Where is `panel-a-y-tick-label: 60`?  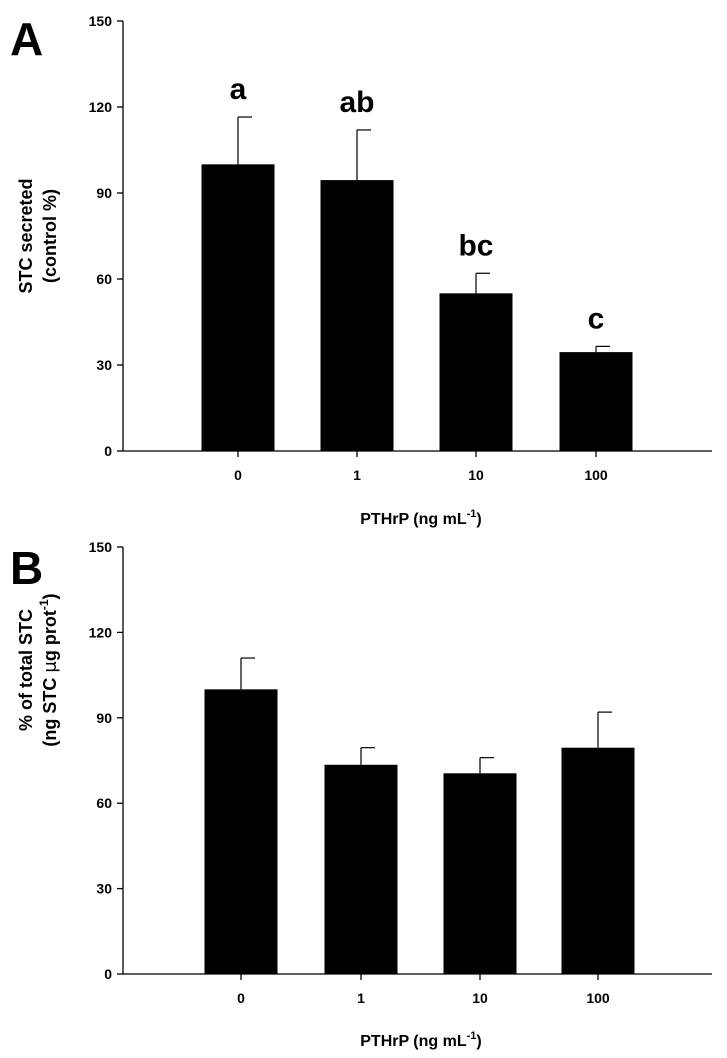 panel-a-y-tick-label: 60 is located at coordinates (104, 279).